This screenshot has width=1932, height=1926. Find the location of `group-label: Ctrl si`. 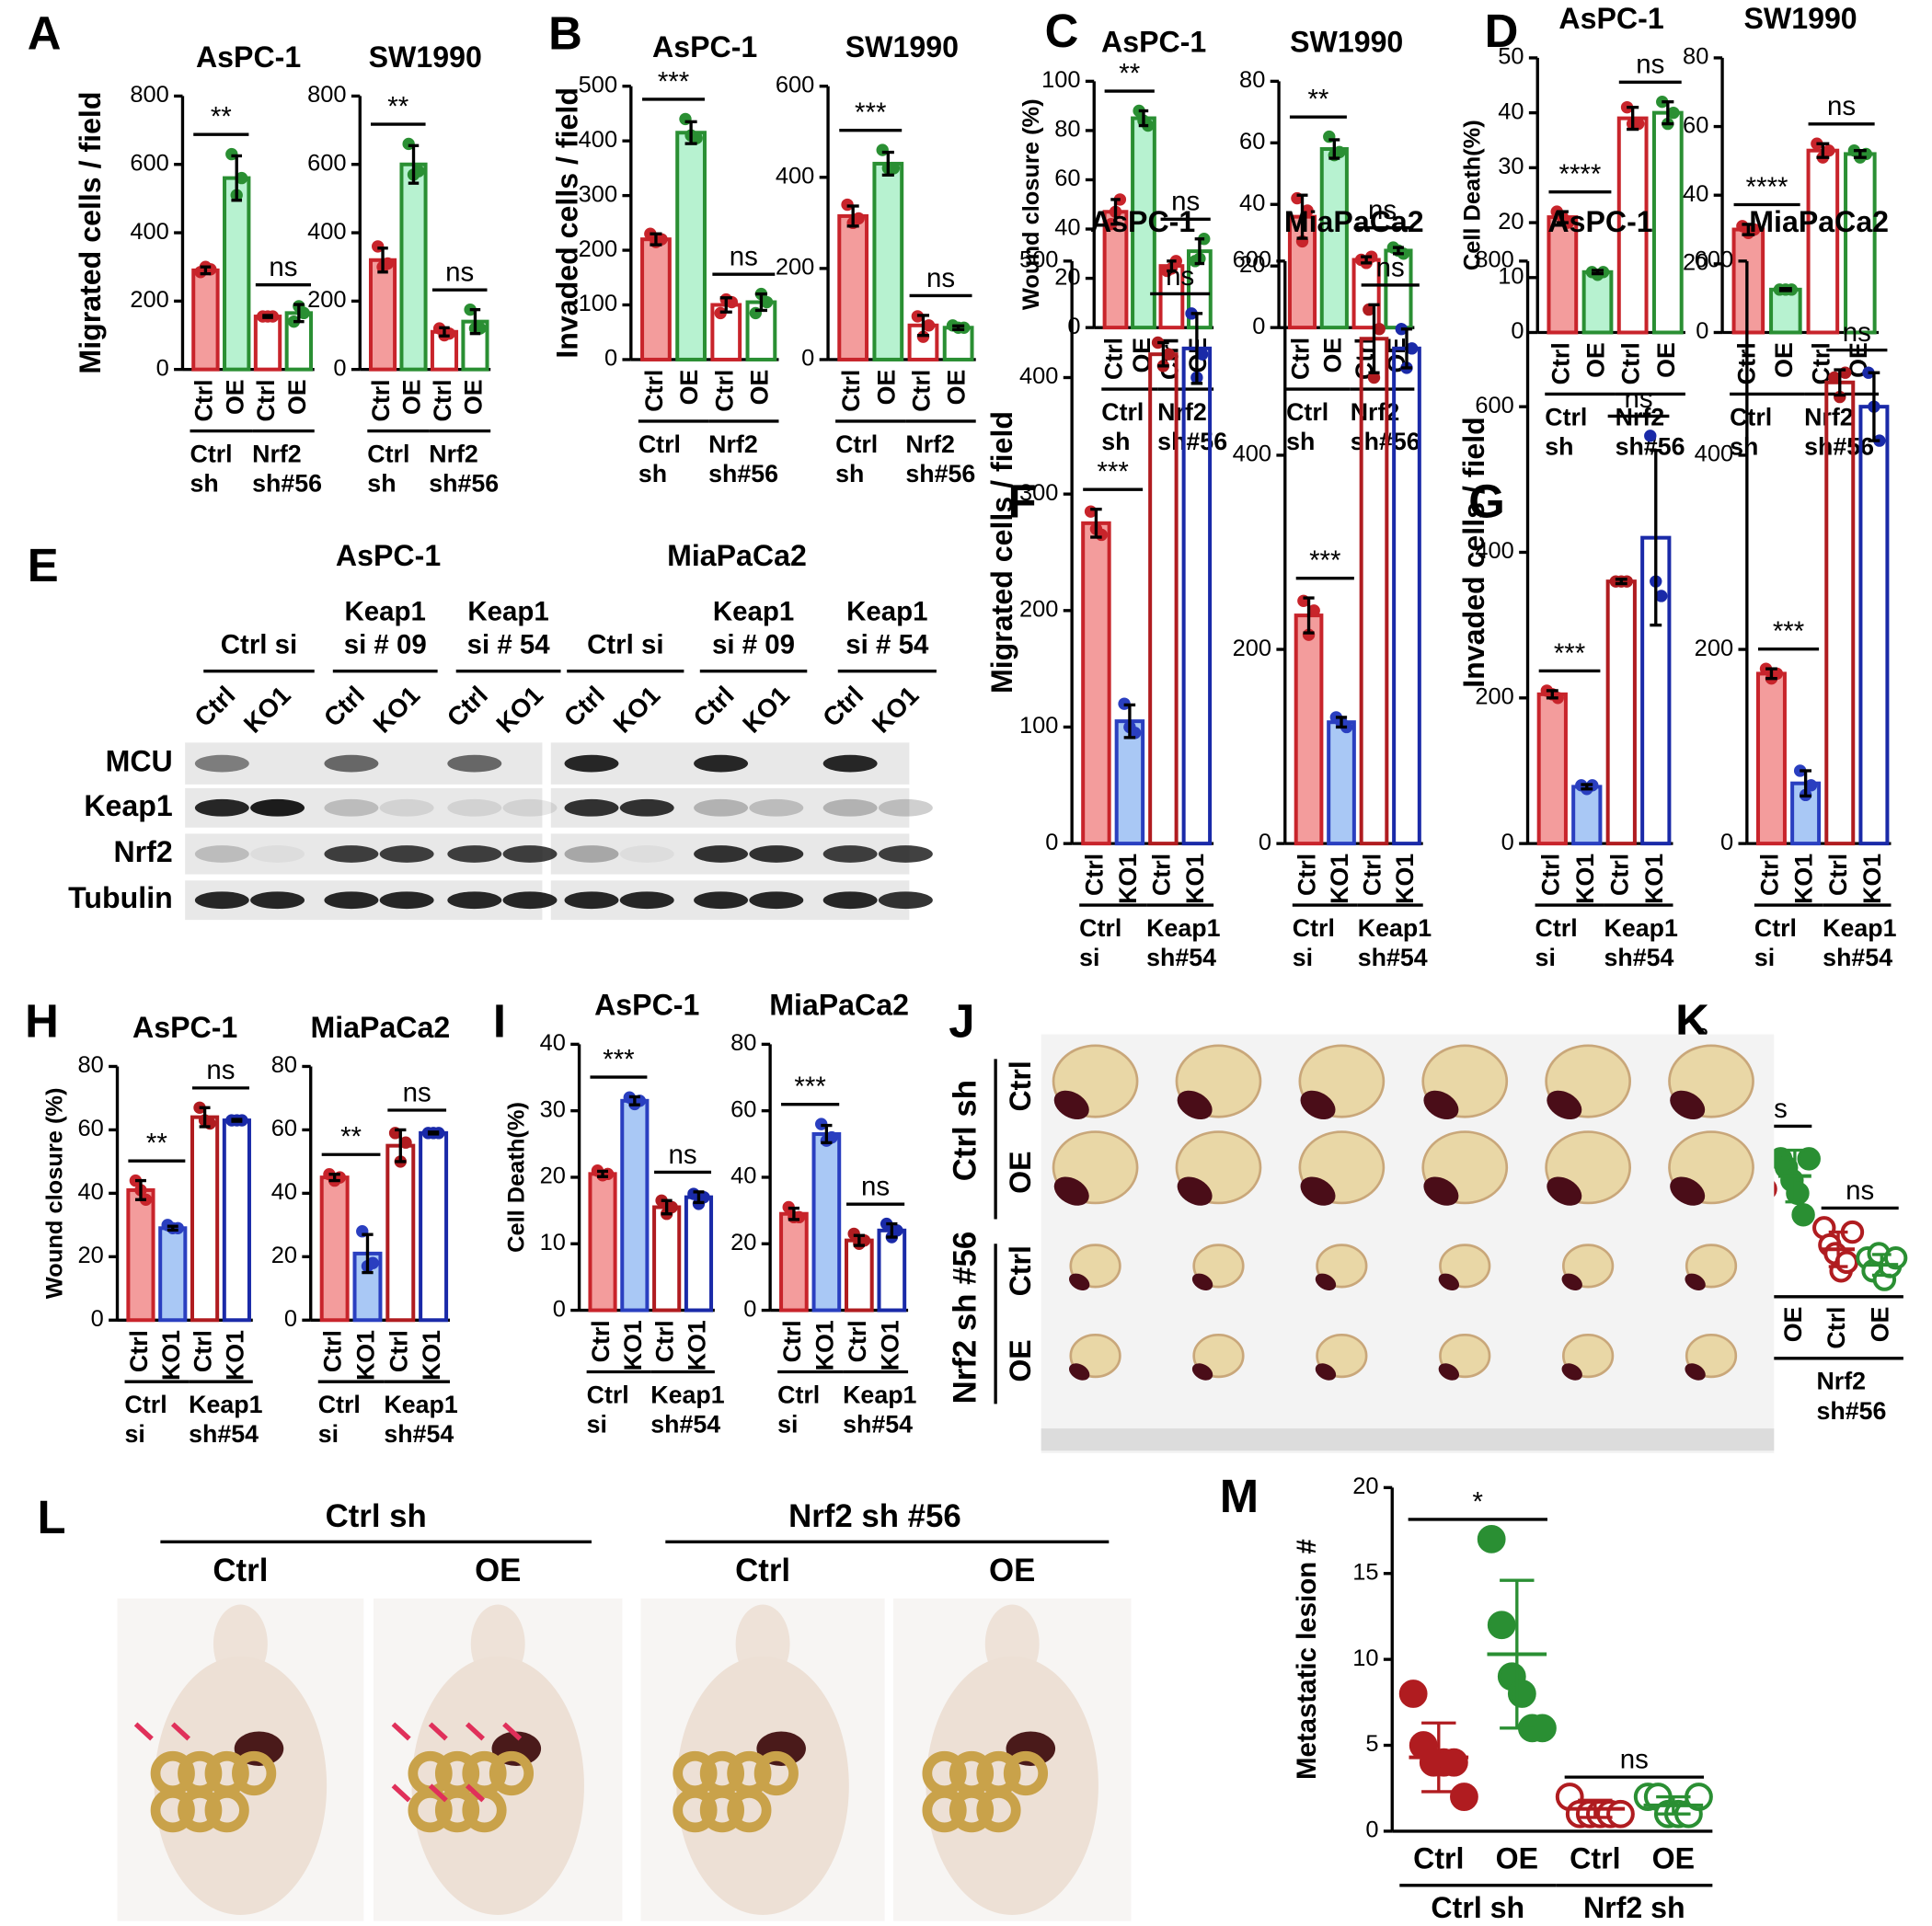

group-label: Ctrl si is located at coordinates (259, 645).